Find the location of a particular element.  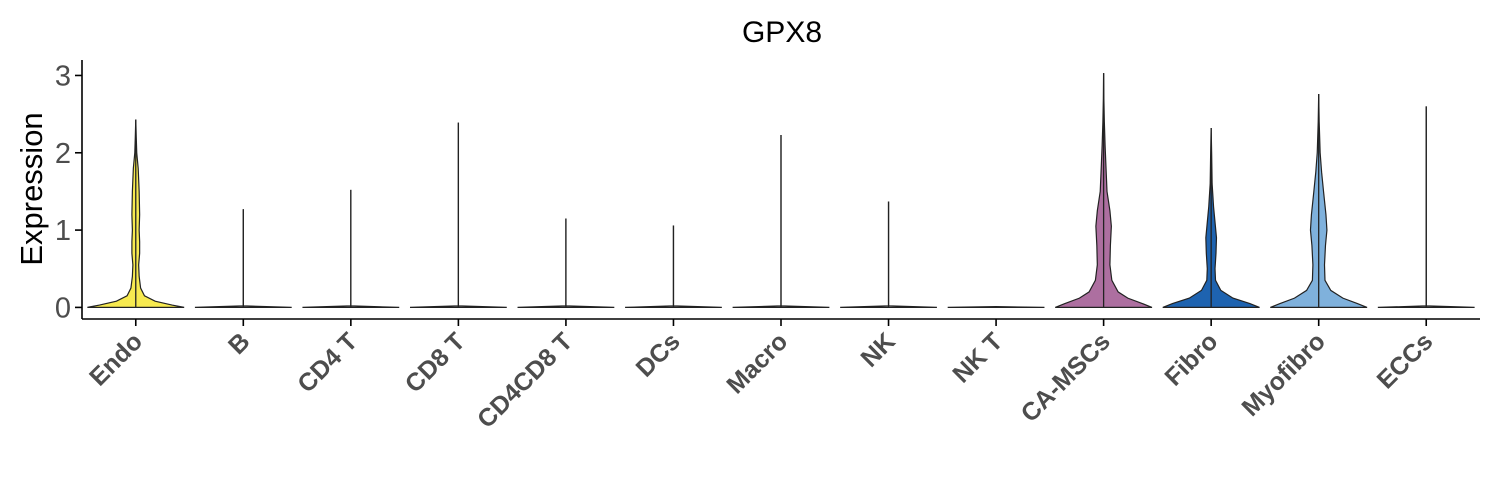

violin-cd4-t is located at coordinates (351, 248).